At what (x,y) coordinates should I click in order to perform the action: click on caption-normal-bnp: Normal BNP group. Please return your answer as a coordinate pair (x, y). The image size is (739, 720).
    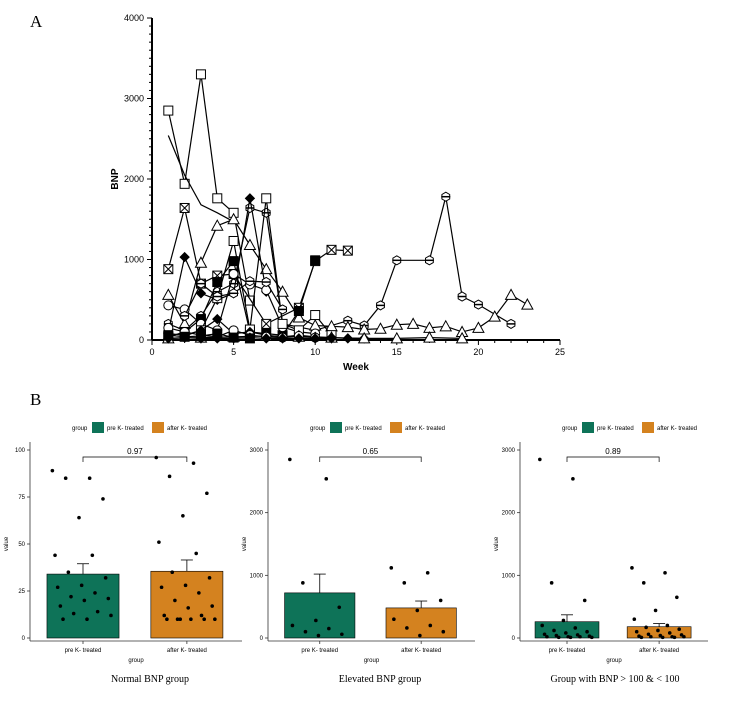
    Looking at the image, I should click on (150, 679).